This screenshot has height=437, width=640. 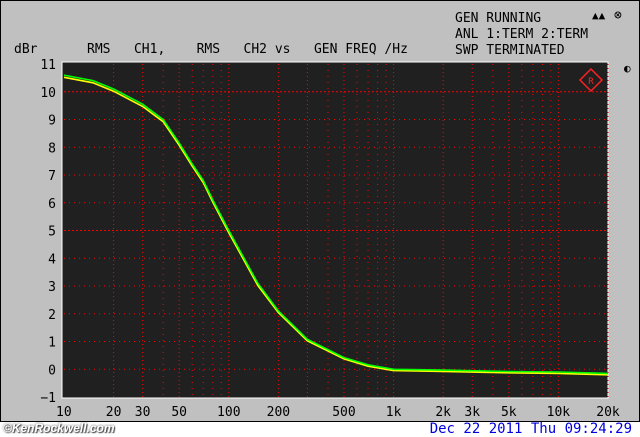 What do you see at coordinates (52, 287) in the screenshot?
I see `y-tick-label: 3` at bounding box center [52, 287].